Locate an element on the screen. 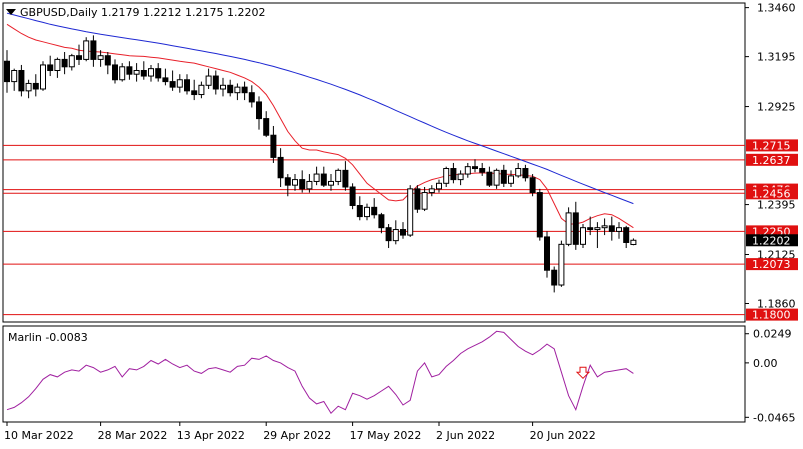  indicator-y-tick-label: 0.00 is located at coordinates (765, 363).